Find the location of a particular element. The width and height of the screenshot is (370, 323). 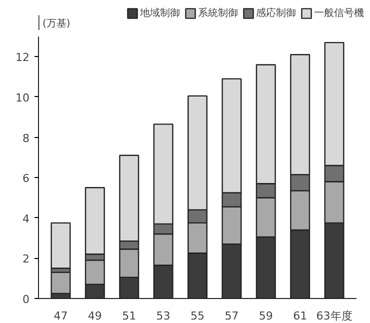

x-tick-label: 47 is located at coordinates (61, 316).